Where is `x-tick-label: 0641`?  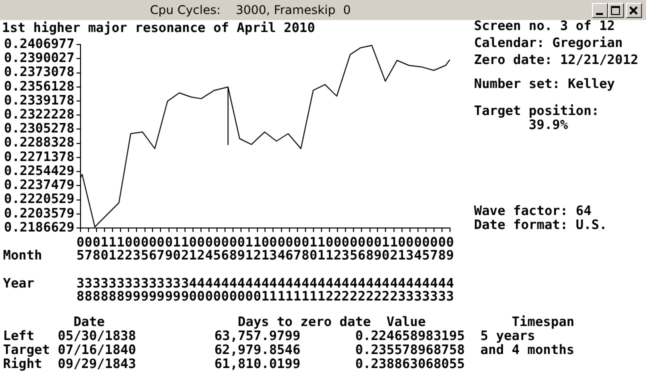 x-tick-label: 0641 is located at coordinates (289, 269).